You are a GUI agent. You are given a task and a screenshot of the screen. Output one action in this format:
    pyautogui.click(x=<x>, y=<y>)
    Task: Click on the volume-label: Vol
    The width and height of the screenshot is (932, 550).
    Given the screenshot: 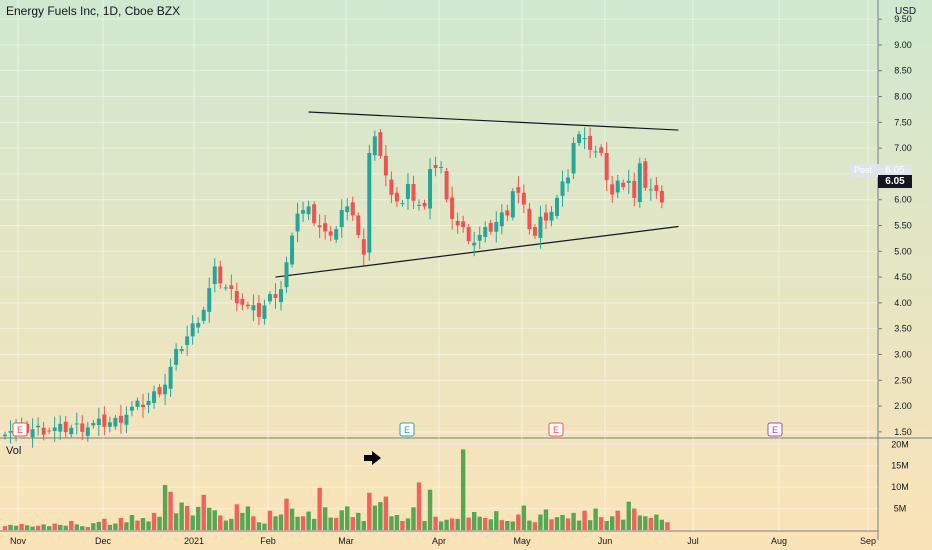 What is the action you would take?
    pyautogui.click(x=14, y=451)
    